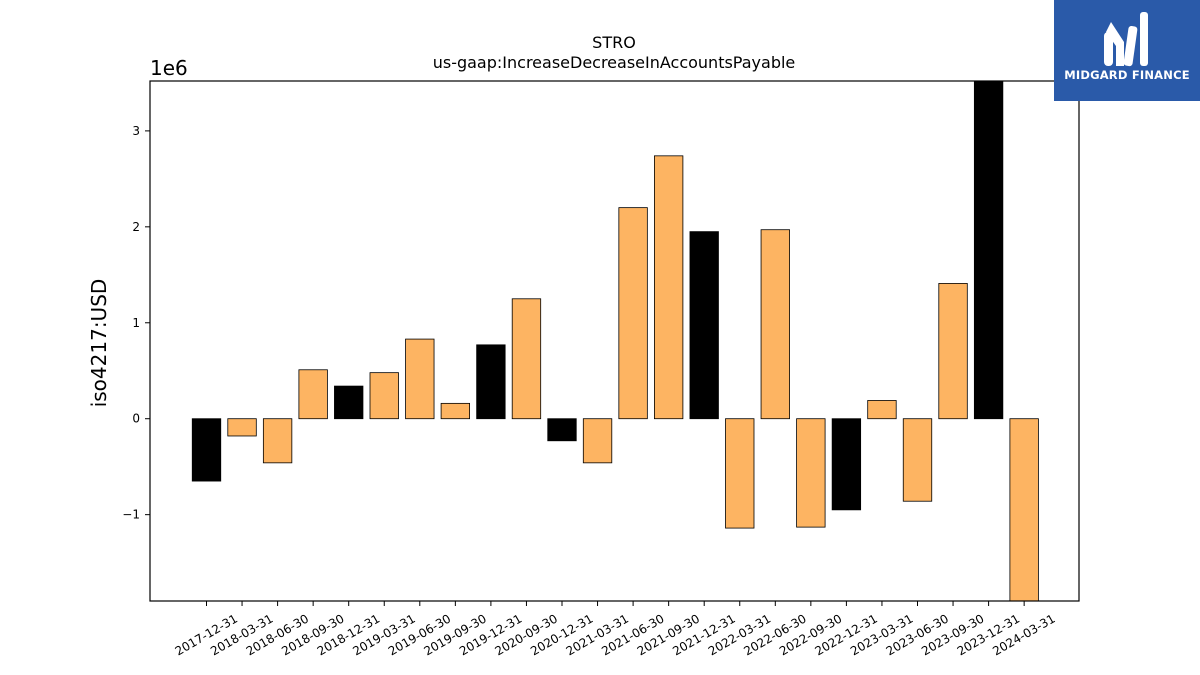  I want to click on y-offset-label: 1e6, so click(169, 68).